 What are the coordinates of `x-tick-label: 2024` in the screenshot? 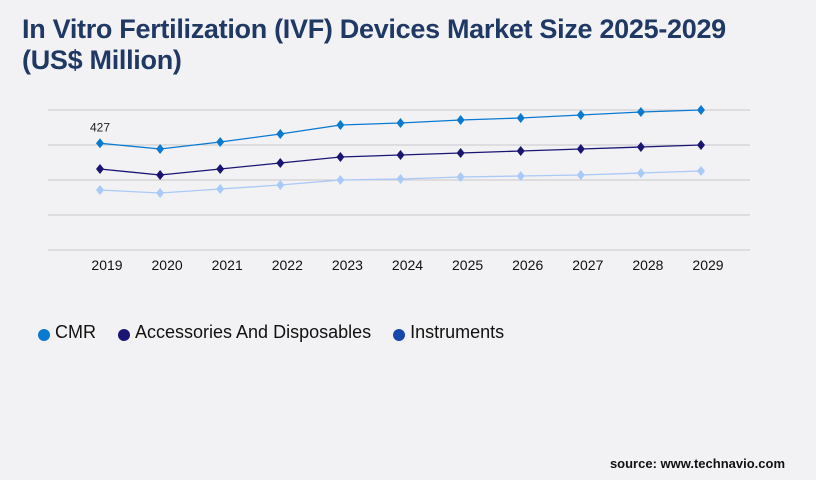 It's located at (407, 265).